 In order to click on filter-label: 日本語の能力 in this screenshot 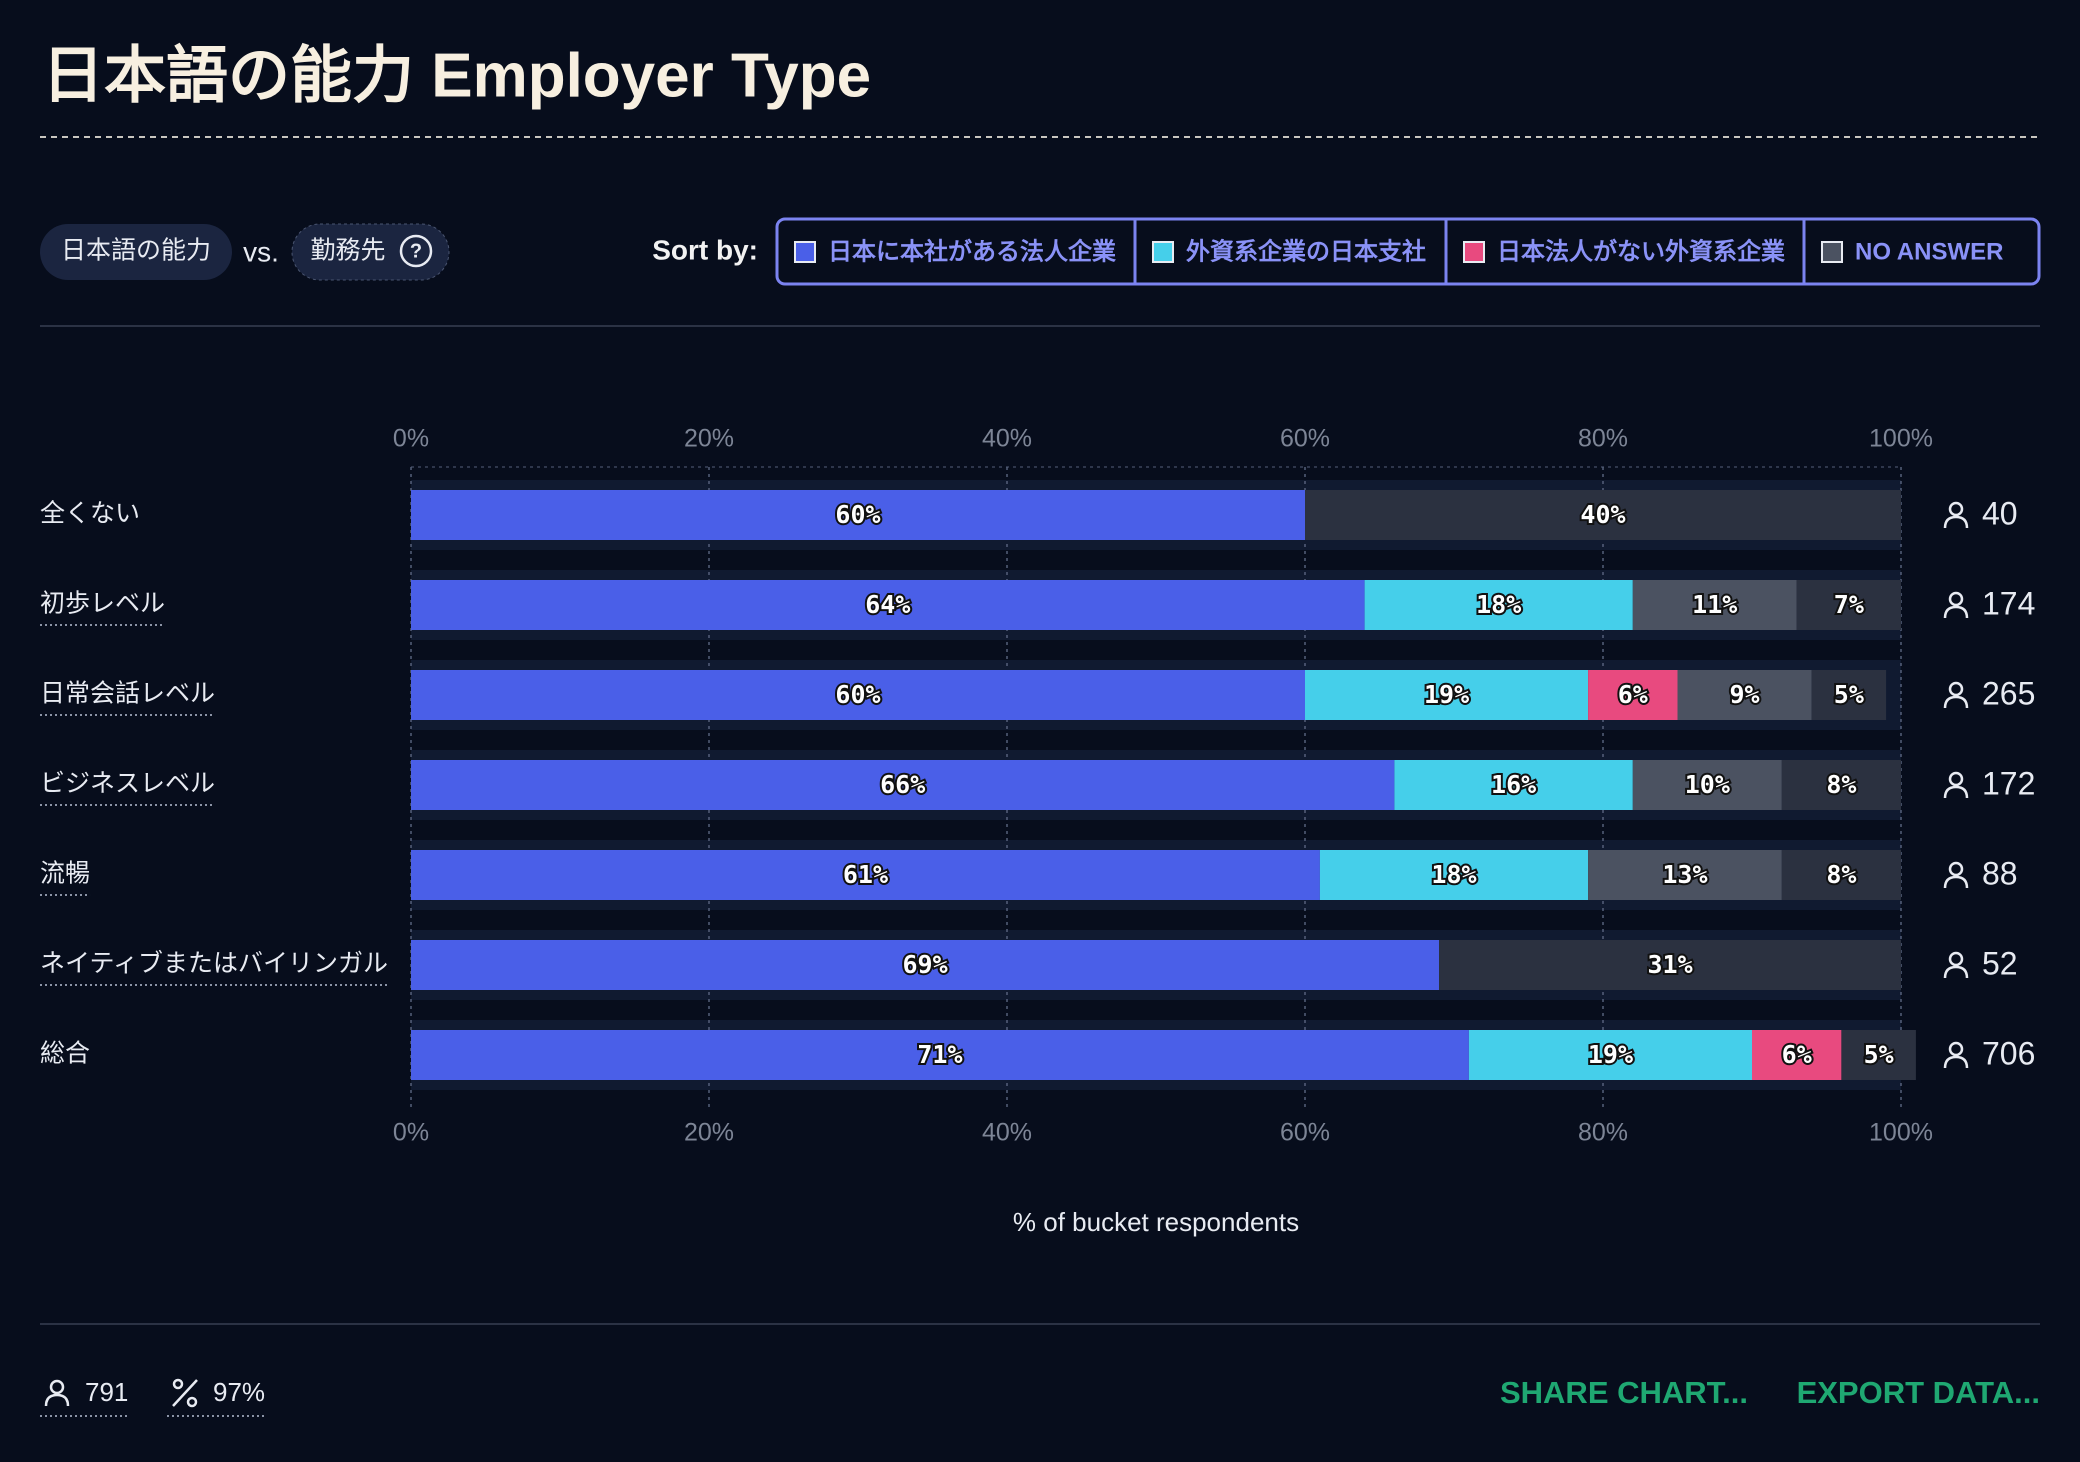, I will do `click(136, 251)`.